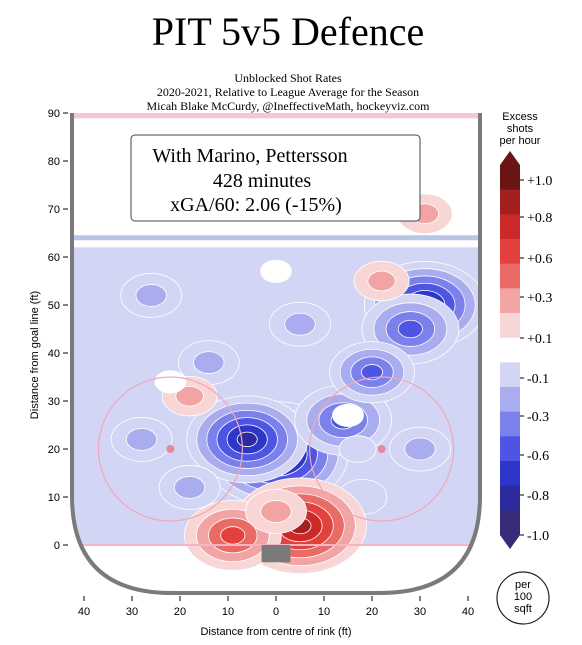  What do you see at coordinates (539, 181) in the screenshot?
I see `colorbar-tick-label: +1.0` at bounding box center [539, 181].